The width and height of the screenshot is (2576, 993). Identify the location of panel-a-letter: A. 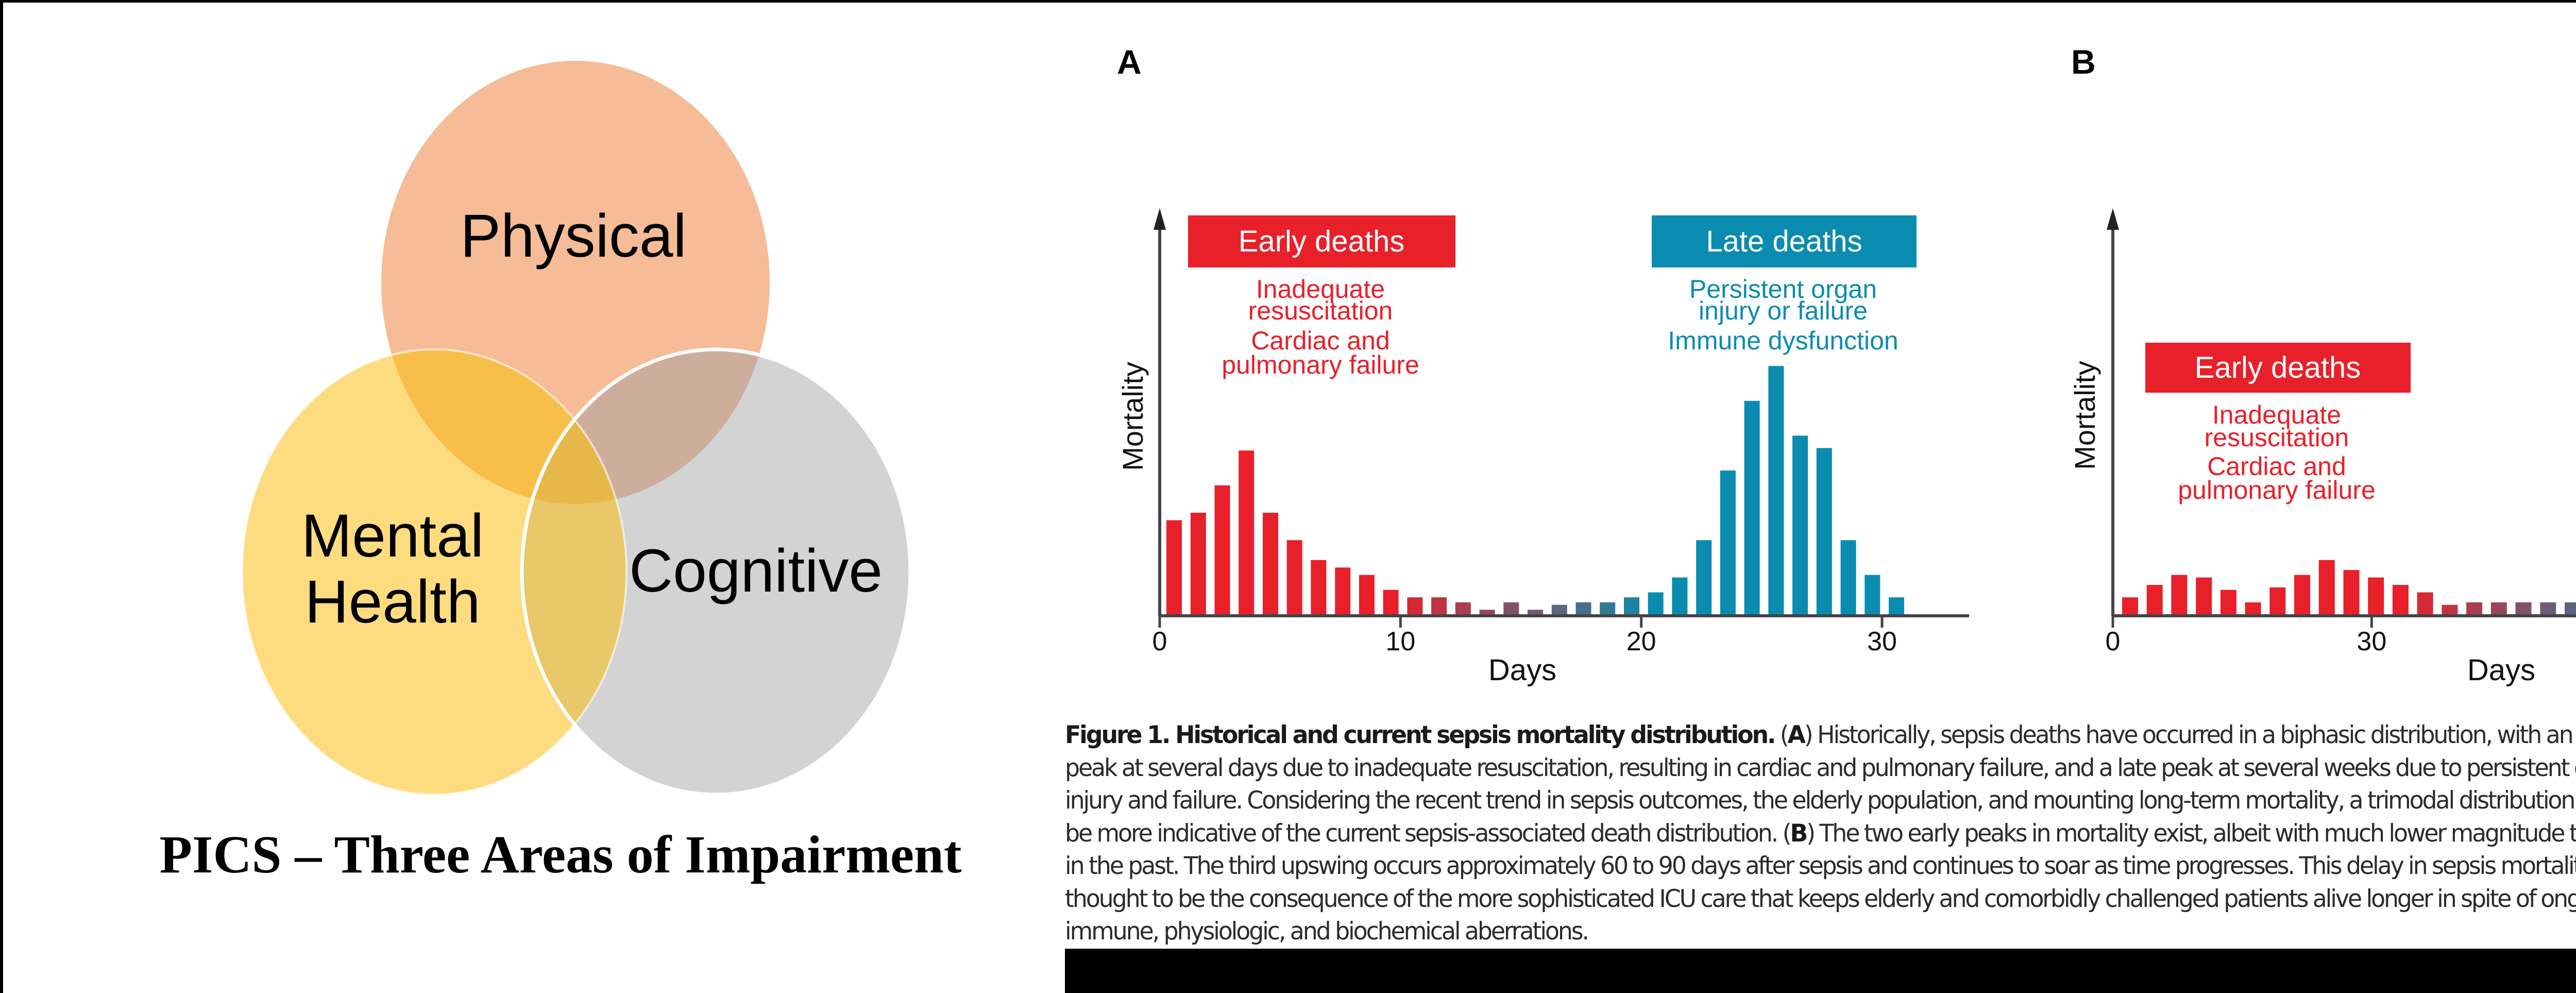
(1129, 62).